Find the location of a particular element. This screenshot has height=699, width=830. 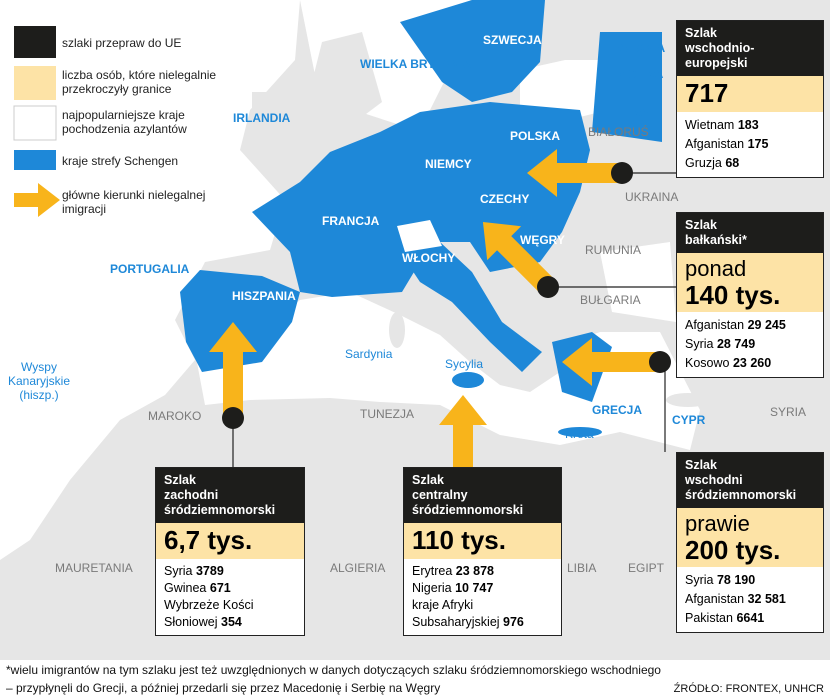

country-label: UKRAINA is located at coordinates (651, 197).